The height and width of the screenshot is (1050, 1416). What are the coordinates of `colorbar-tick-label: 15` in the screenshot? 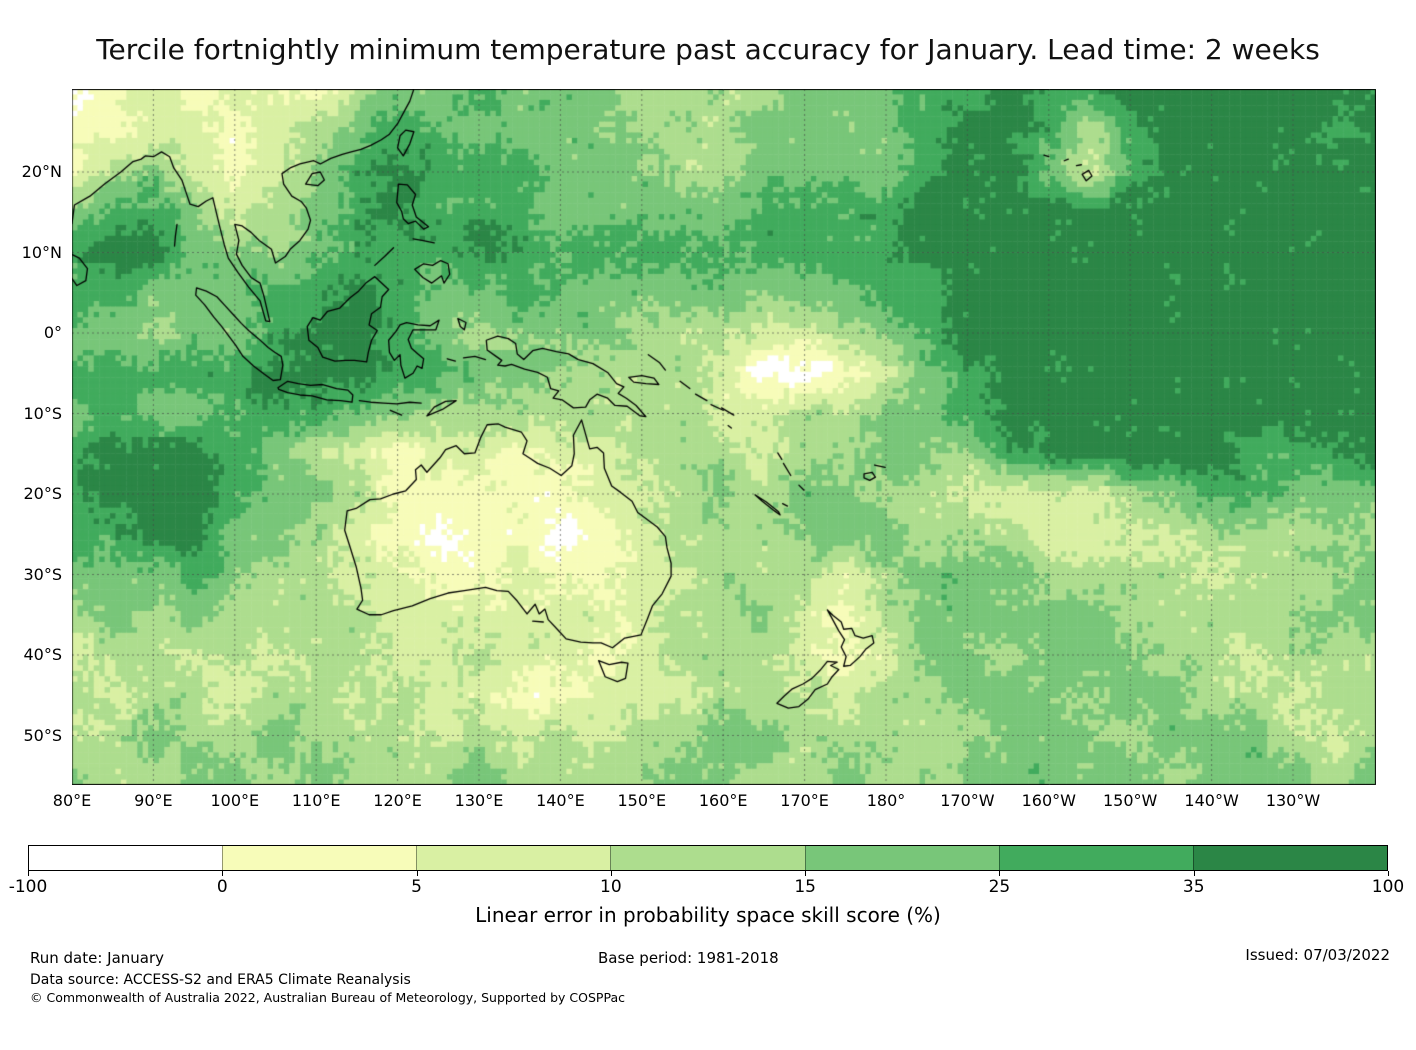 It's located at (805, 887).